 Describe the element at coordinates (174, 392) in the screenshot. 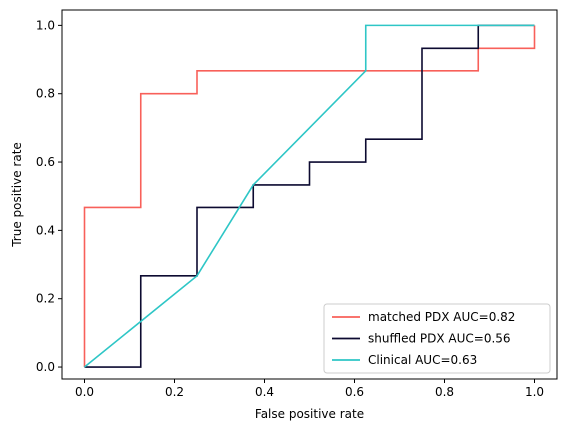

I see `x-tick-label: 0.2` at that location.